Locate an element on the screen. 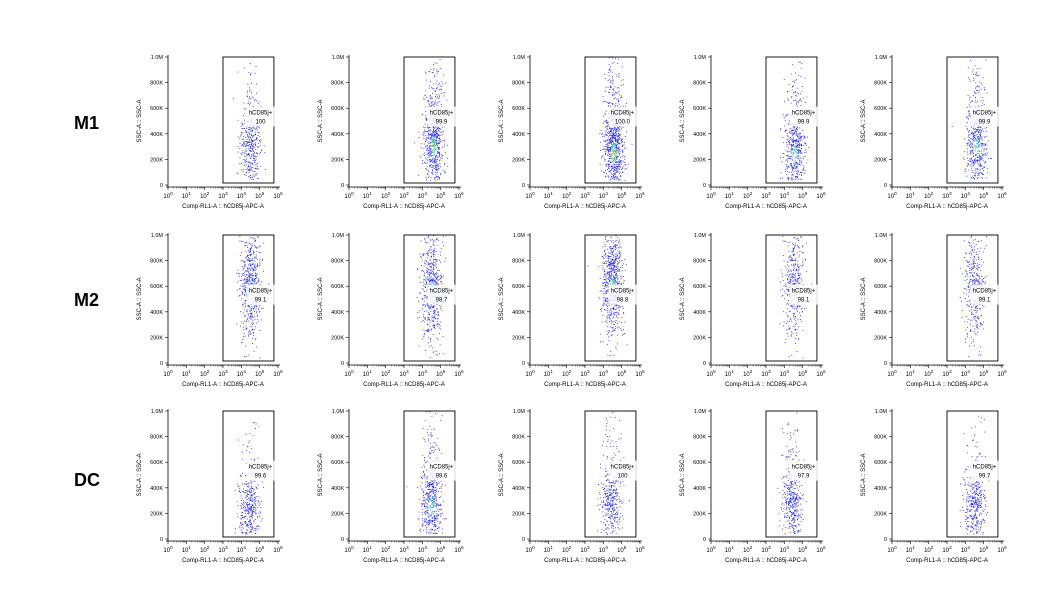 This screenshot has height=590, width=1037. y-axis-title: SSC-A :: SSC-A is located at coordinates (683, 120).